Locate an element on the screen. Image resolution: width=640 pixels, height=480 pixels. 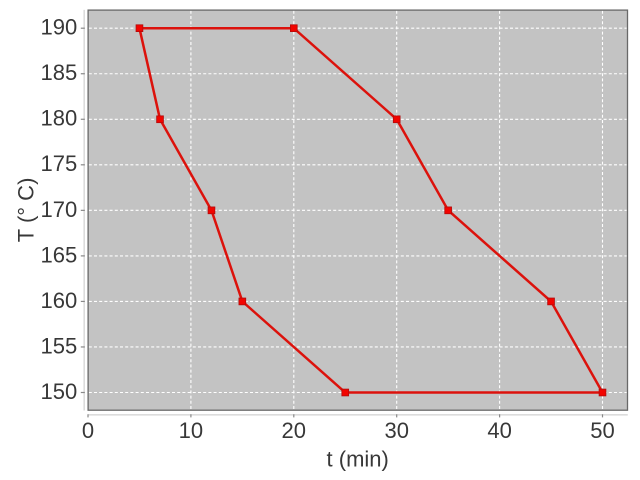
svg-text: 165 is located at coordinates (58, 254).